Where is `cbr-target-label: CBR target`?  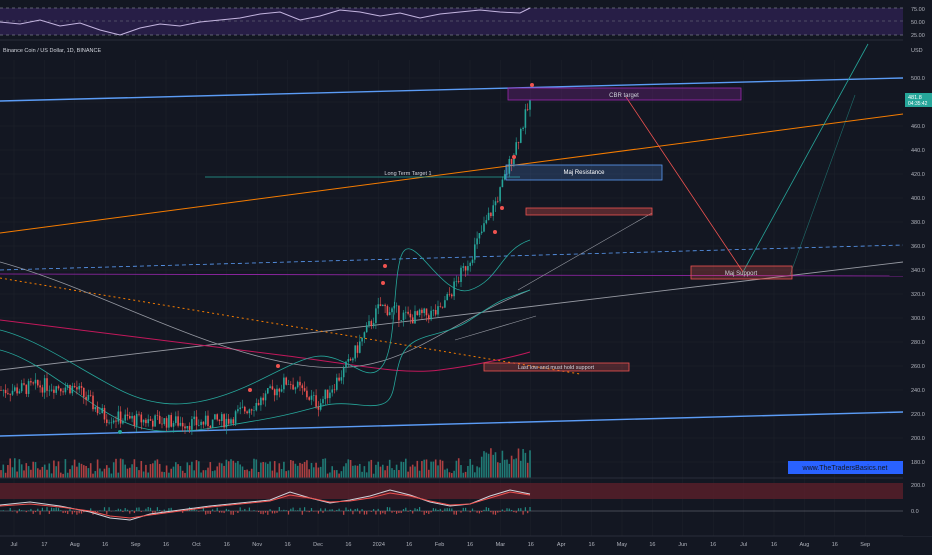
cbr-target-label: CBR target is located at coordinates (624, 96).